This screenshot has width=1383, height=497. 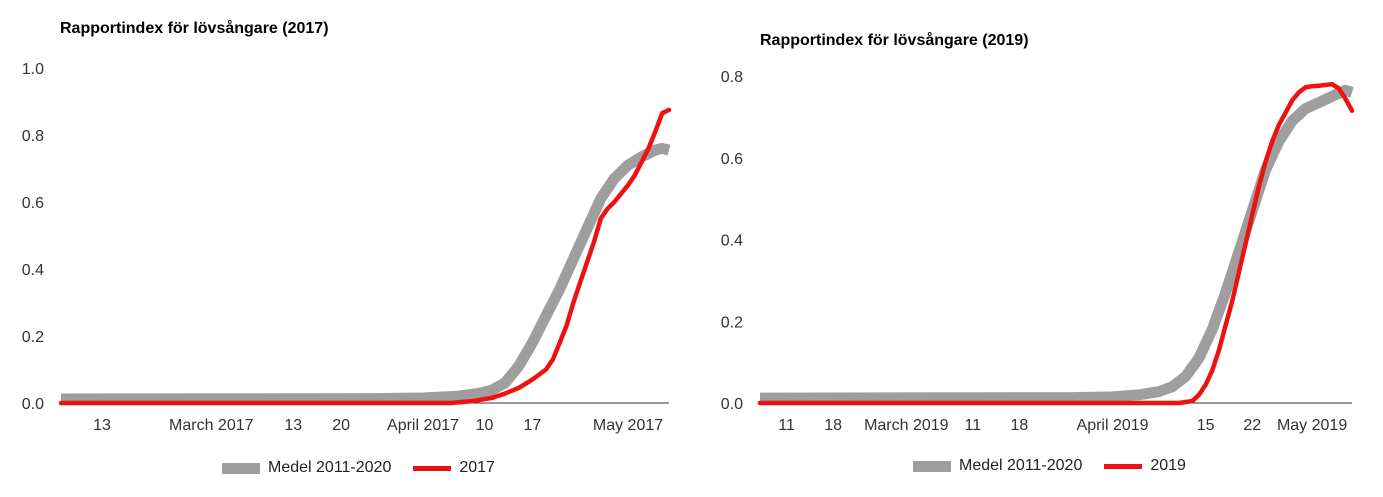 What do you see at coordinates (477, 467) in the screenshot?
I see `legend-label-year: 2017` at bounding box center [477, 467].